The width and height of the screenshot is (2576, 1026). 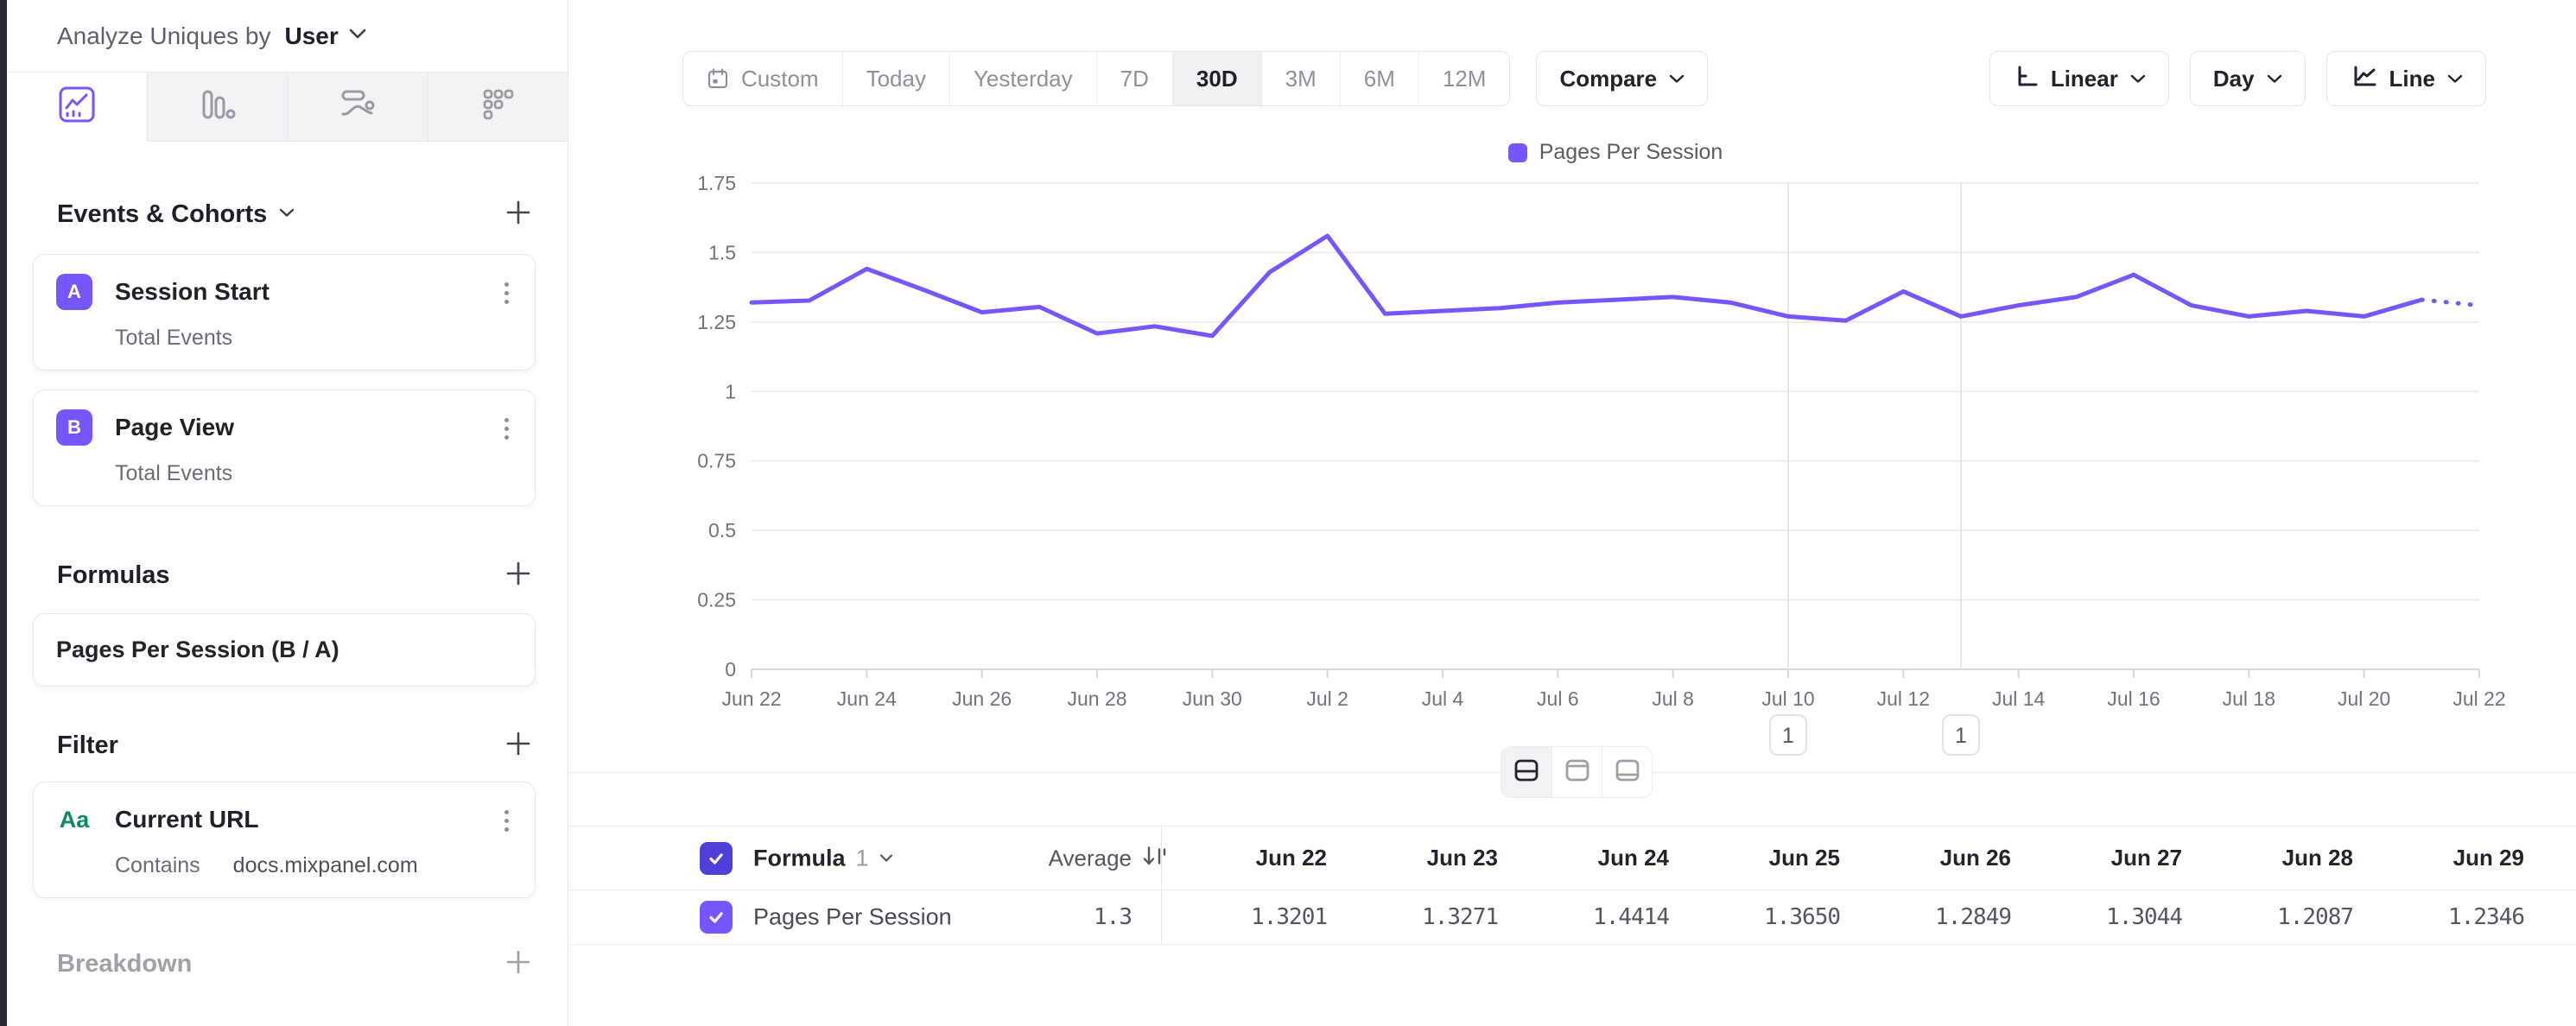 I want to click on retention-grid-icon, so click(x=497, y=107).